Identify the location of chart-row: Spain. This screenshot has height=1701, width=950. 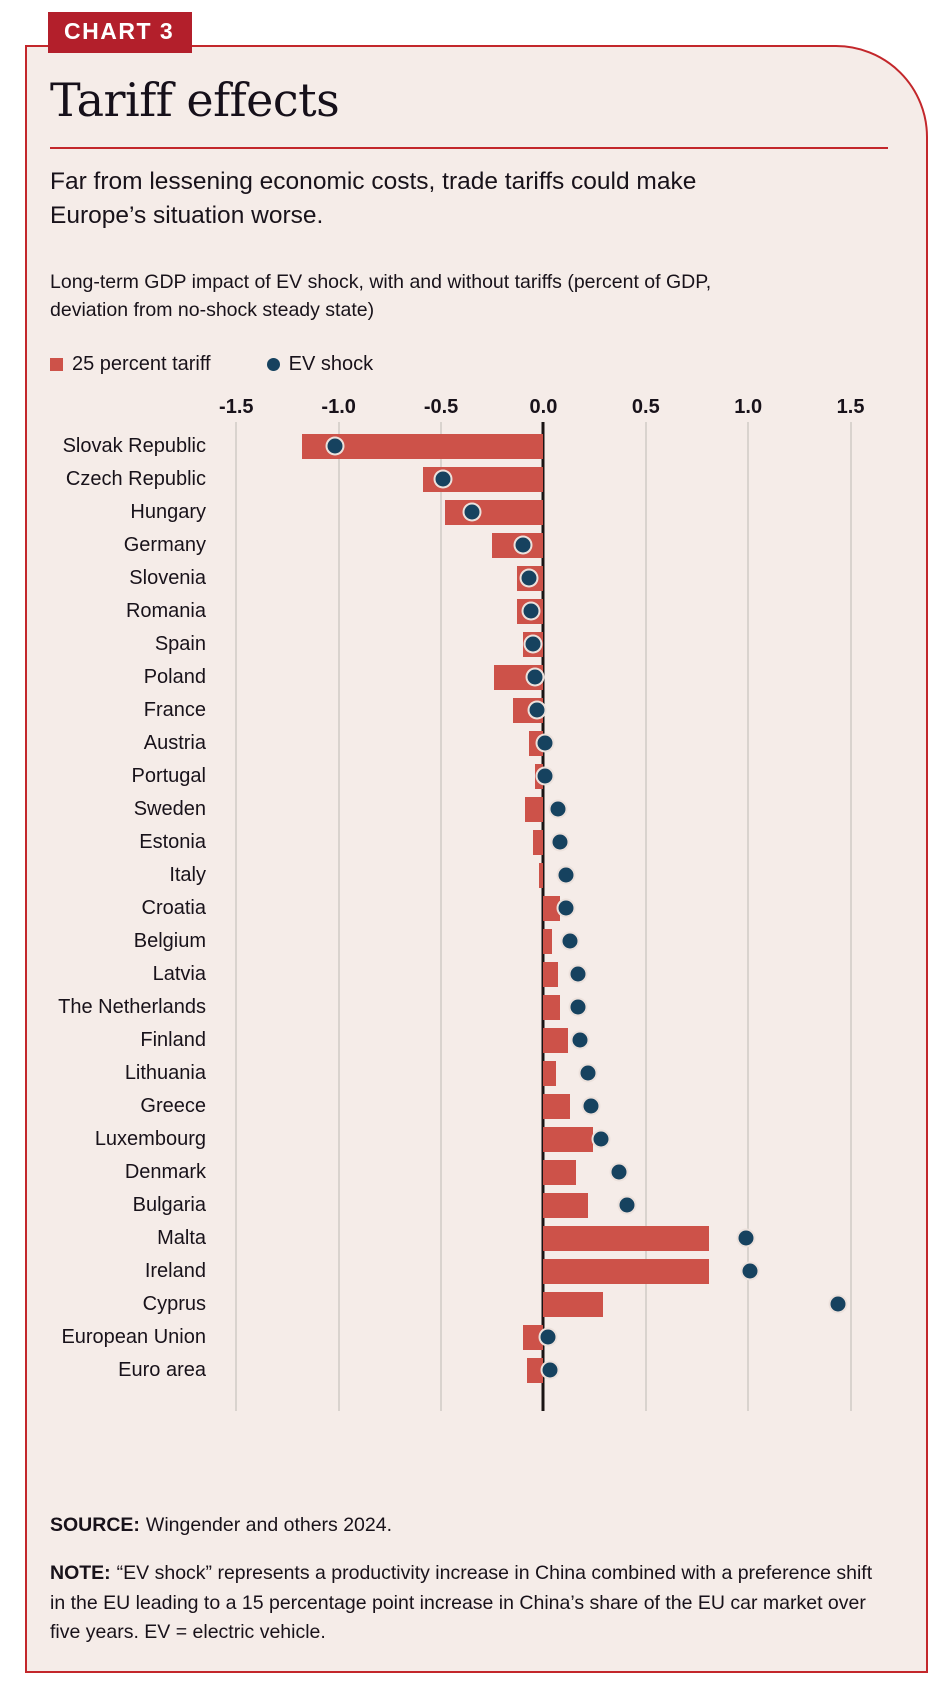
(469, 644).